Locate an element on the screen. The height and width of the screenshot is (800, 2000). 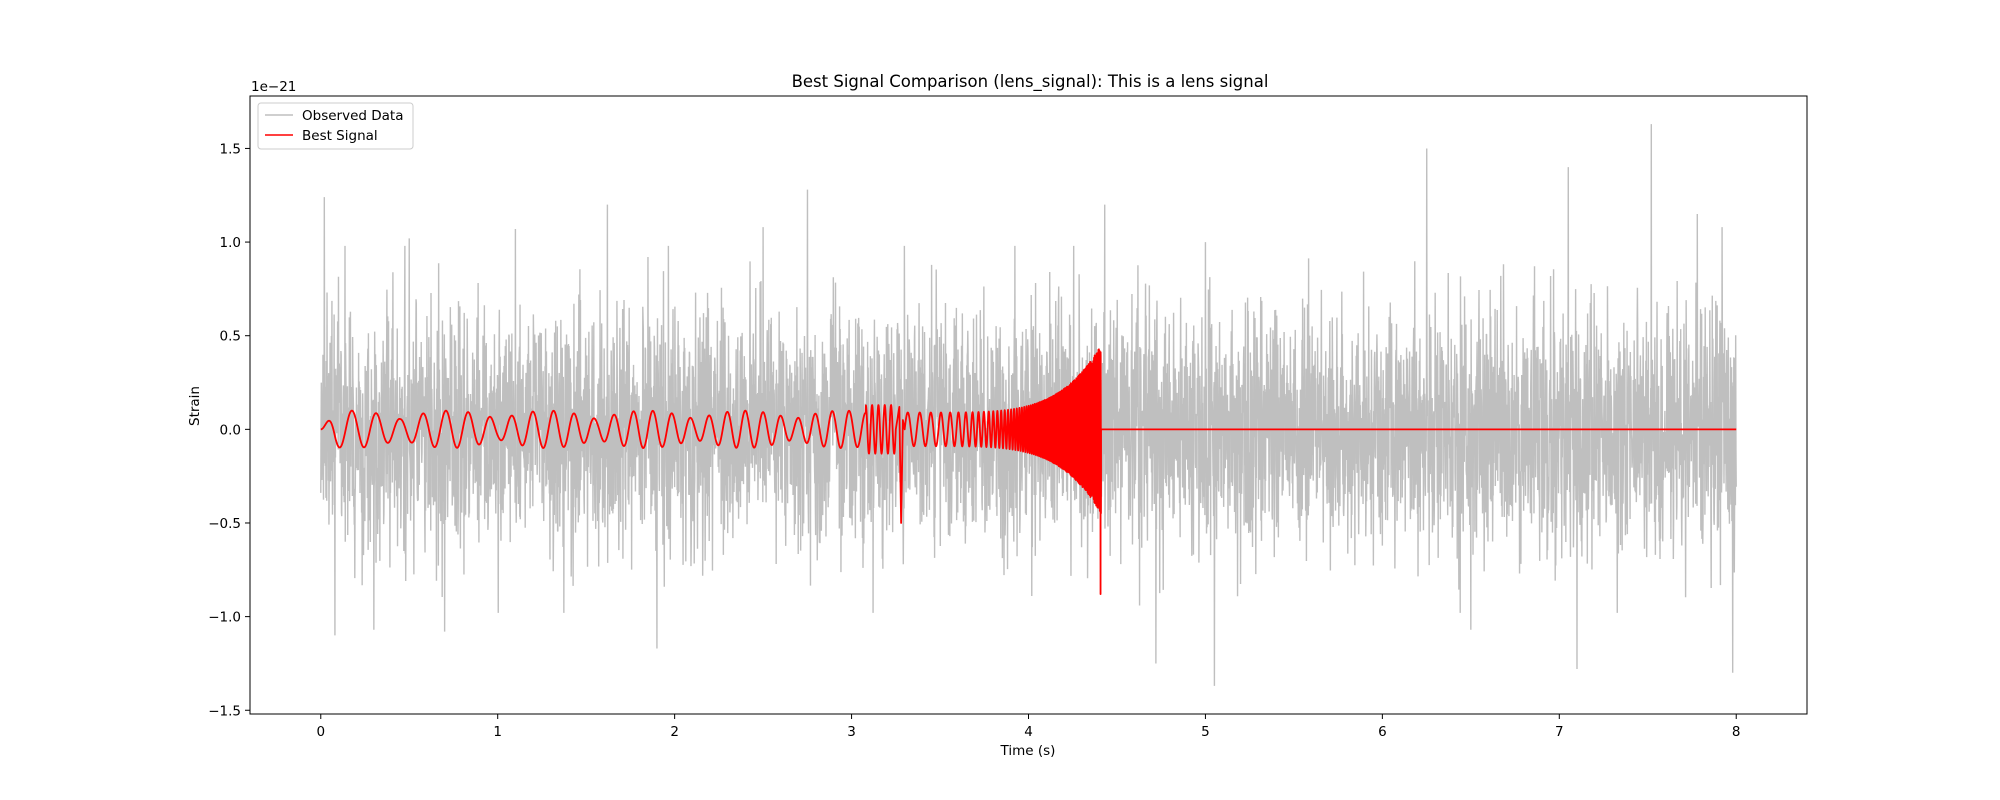
x-tick-label: 8 is located at coordinates (1736, 732).